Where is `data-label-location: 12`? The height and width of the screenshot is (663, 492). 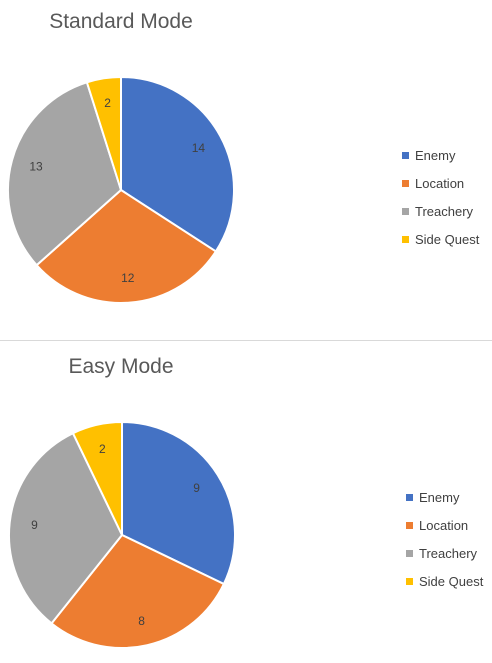 data-label-location: 12 is located at coordinates (128, 278).